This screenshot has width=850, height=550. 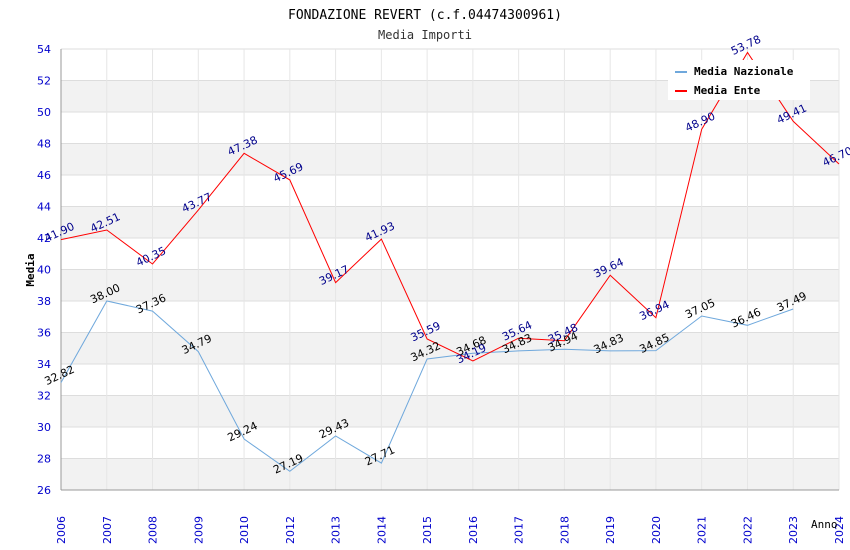 I want to click on y-tick-label: 32, so click(x=44, y=396).